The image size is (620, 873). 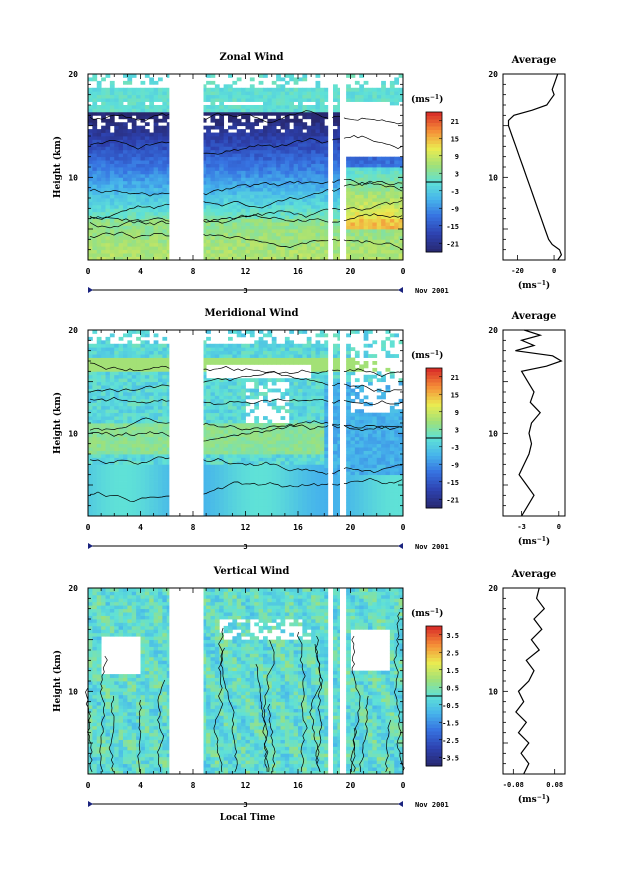 I want to click on colorbar-tick-label: 0.5, so click(x=452, y=688).